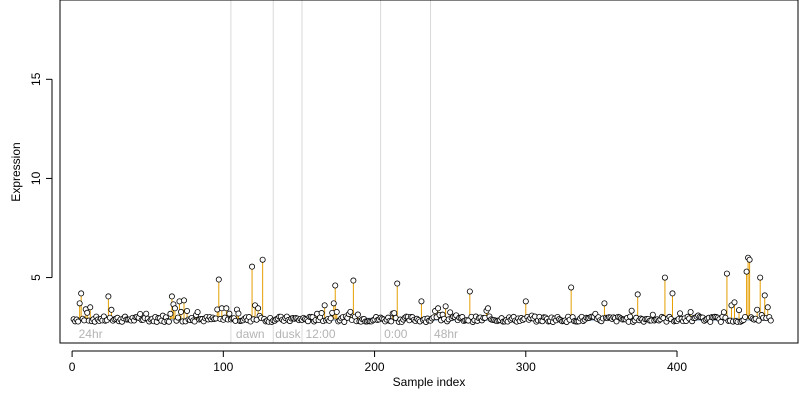  Describe the element at coordinates (375, 367) in the screenshot. I see `x-tick-label: 200` at that location.